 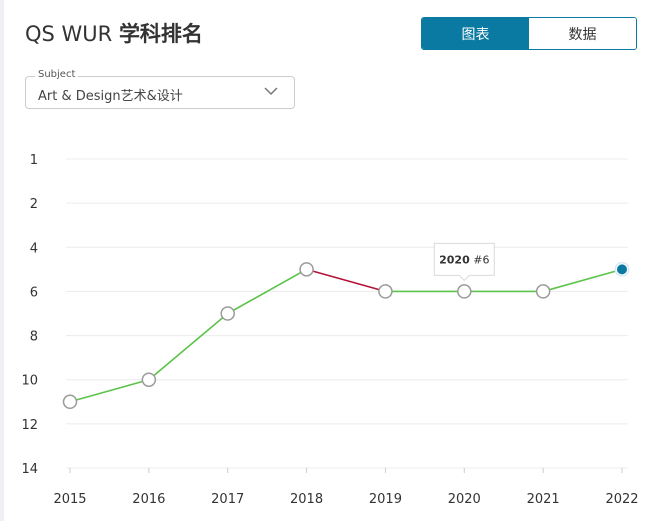 I want to click on x-tick-label: 2017, so click(x=227, y=499).